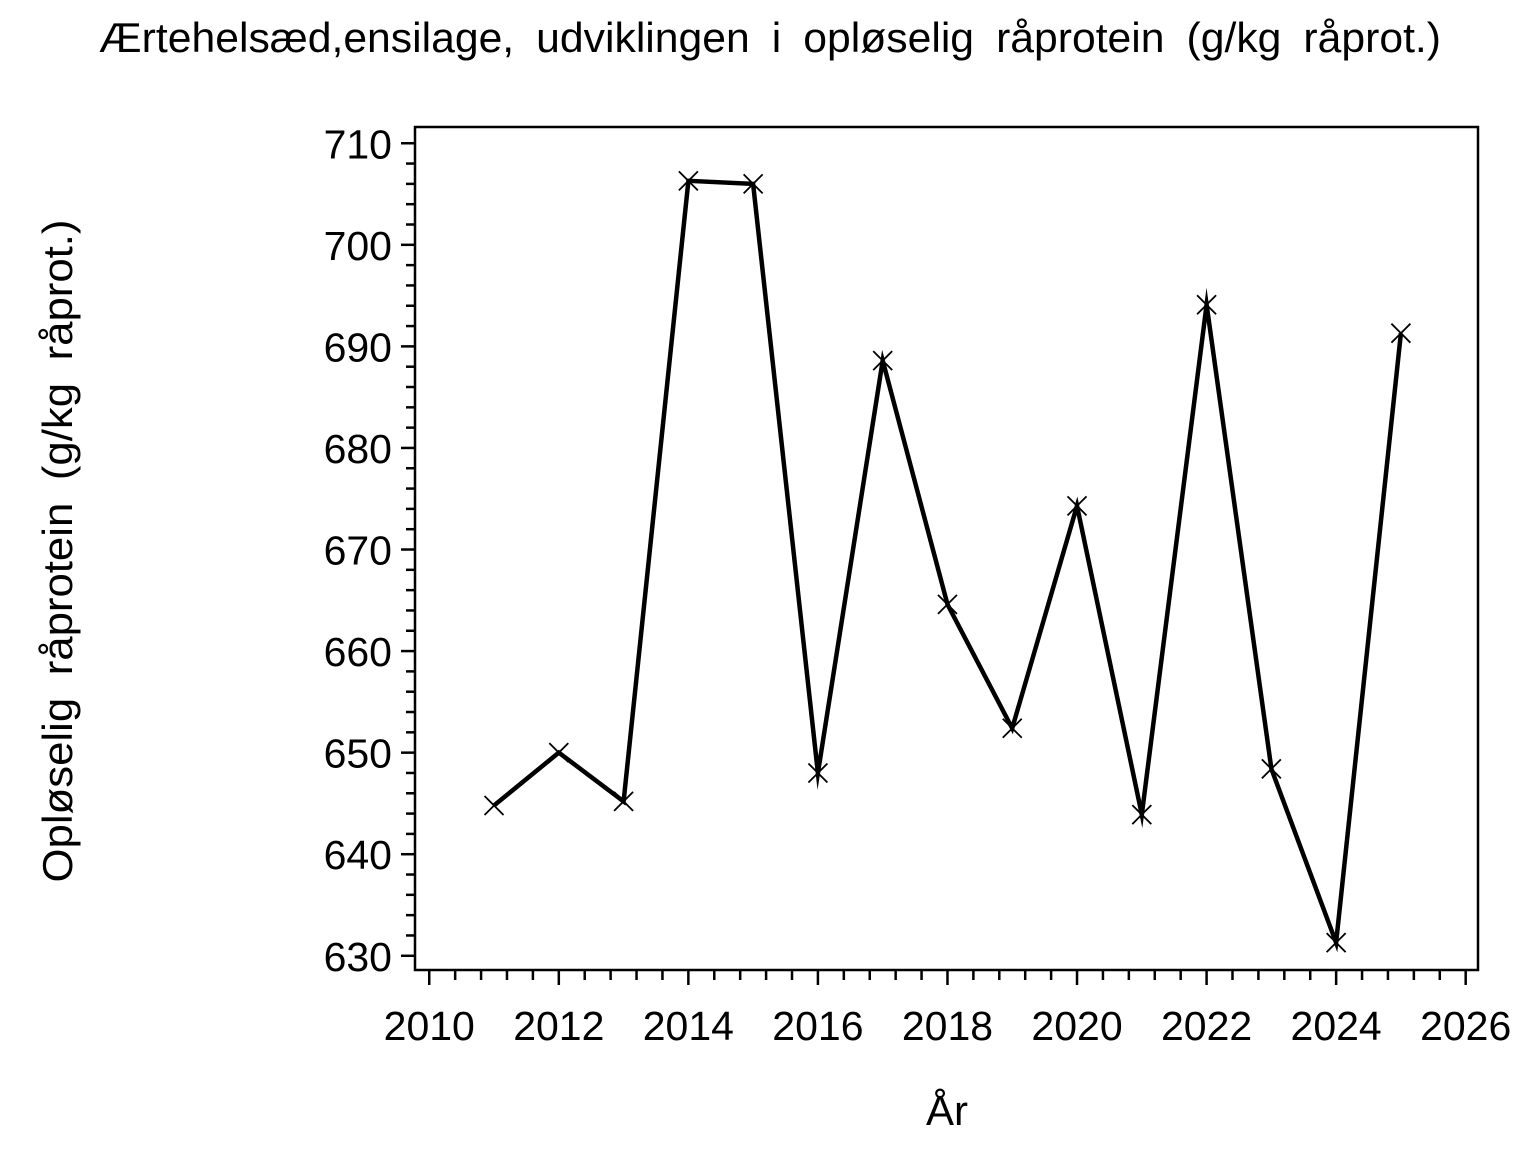 Image resolution: width=1536 pixels, height=1152 pixels. What do you see at coordinates (358, 551) in the screenshot?
I see `y-tick-label: 670` at bounding box center [358, 551].